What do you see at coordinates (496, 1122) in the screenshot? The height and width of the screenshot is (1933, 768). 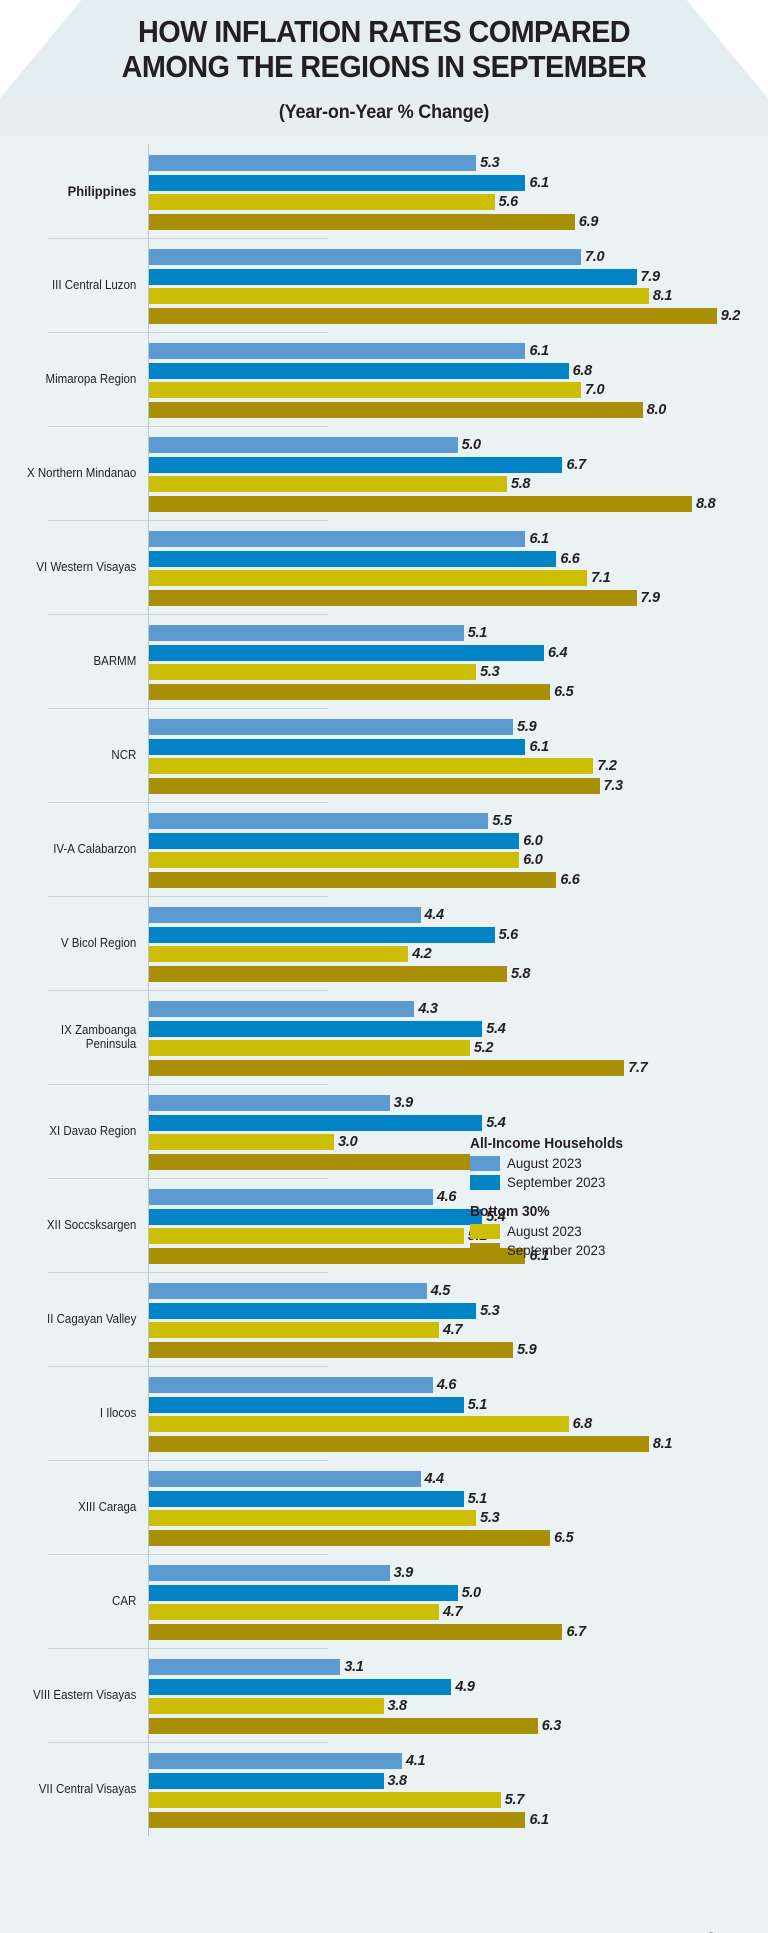 I see `bar-value-label: 5.4` at bounding box center [496, 1122].